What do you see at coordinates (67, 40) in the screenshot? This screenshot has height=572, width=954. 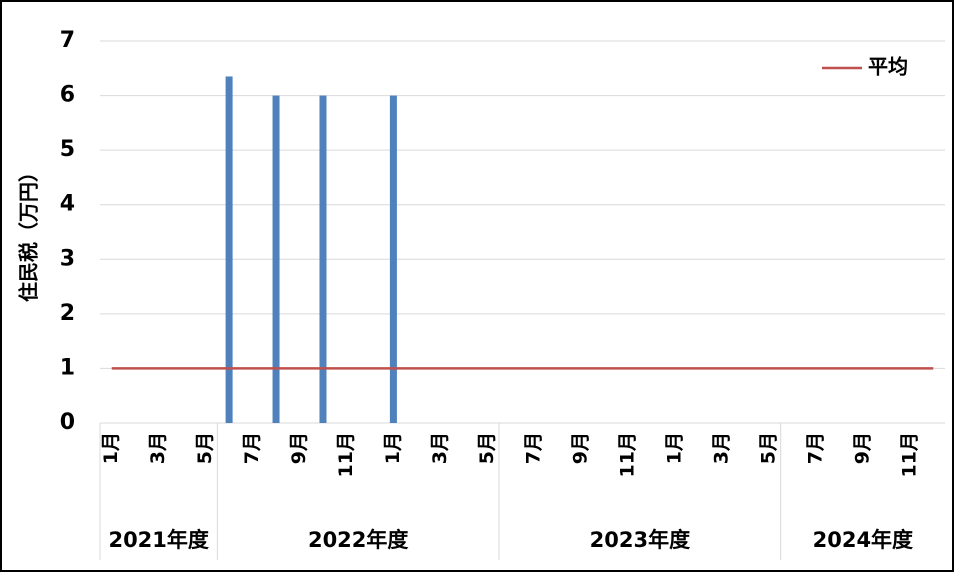 I see `y-tick-label: 7` at bounding box center [67, 40].